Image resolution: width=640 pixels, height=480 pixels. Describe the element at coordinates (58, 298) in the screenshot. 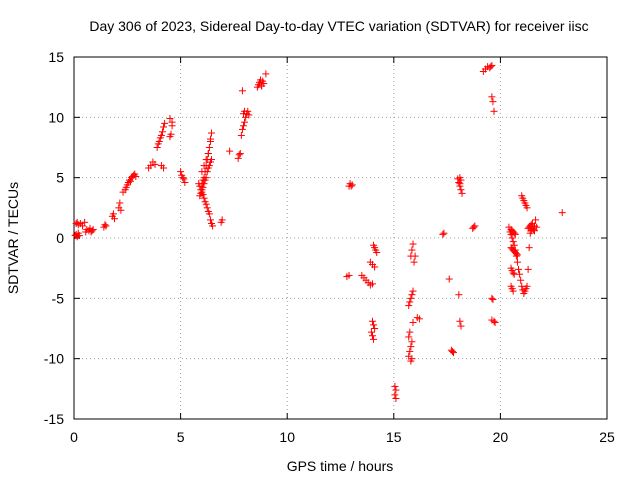

I see `y-tick-label: -5` at that location.